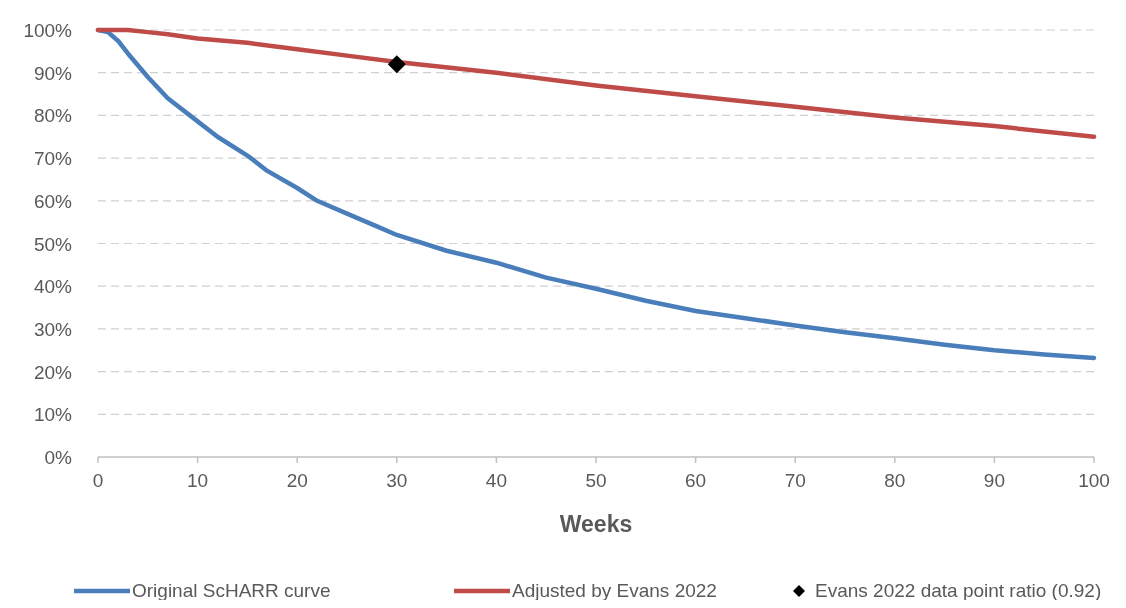  What do you see at coordinates (297, 480) in the screenshot?
I see `x-tick-label: 20` at bounding box center [297, 480].